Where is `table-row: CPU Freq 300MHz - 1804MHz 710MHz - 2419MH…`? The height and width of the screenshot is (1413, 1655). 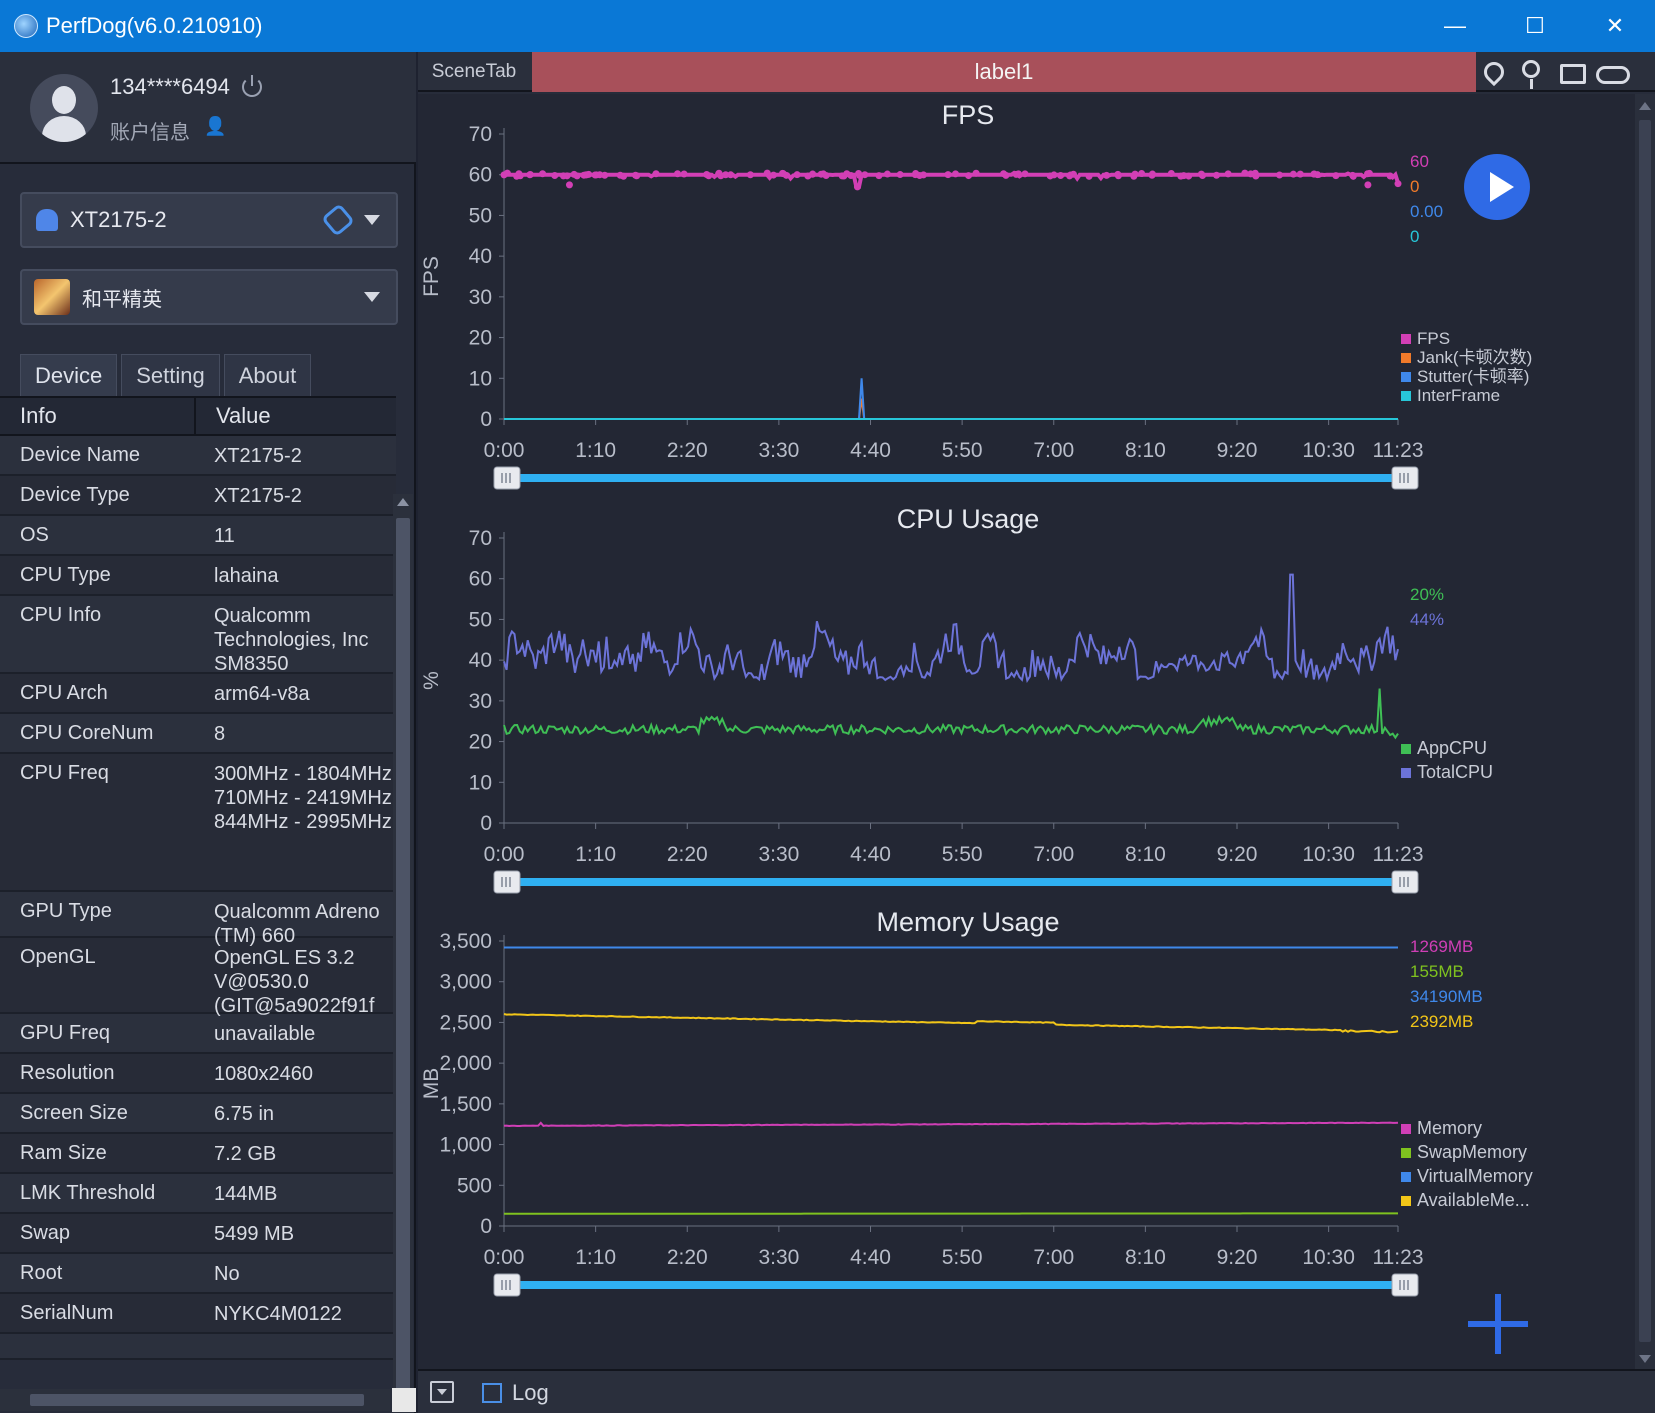 table-row: CPU Freq 300MHz - 1804MHz 710MHz - 2419MH… is located at coordinates (198, 823).